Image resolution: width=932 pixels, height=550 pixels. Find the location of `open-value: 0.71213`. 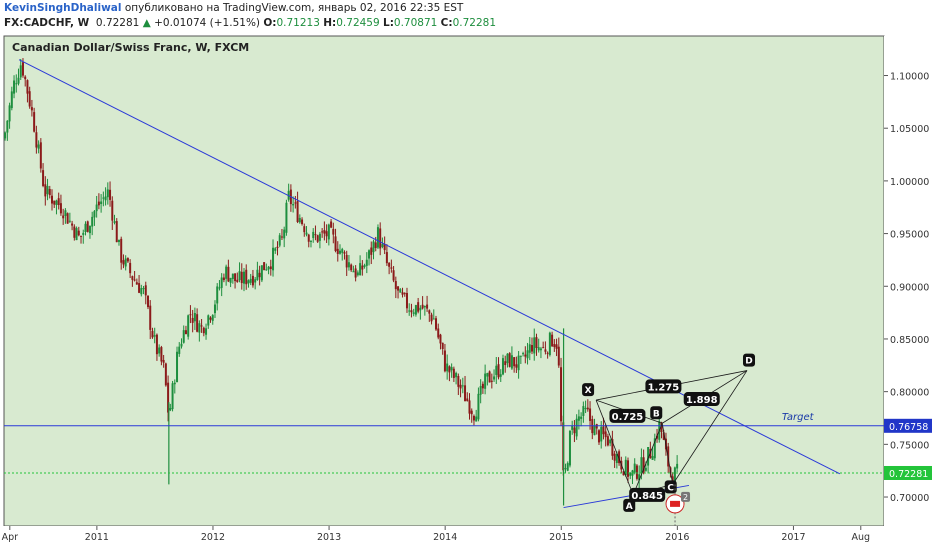

open-value: 0.71213 is located at coordinates (298, 23).